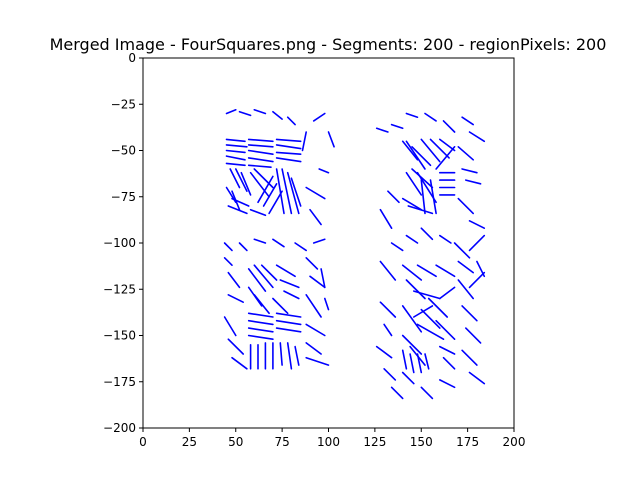 The height and width of the screenshot is (484, 640). What do you see at coordinates (235, 442) in the screenshot?
I see `x-tick-label: 50` at bounding box center [235, 442].